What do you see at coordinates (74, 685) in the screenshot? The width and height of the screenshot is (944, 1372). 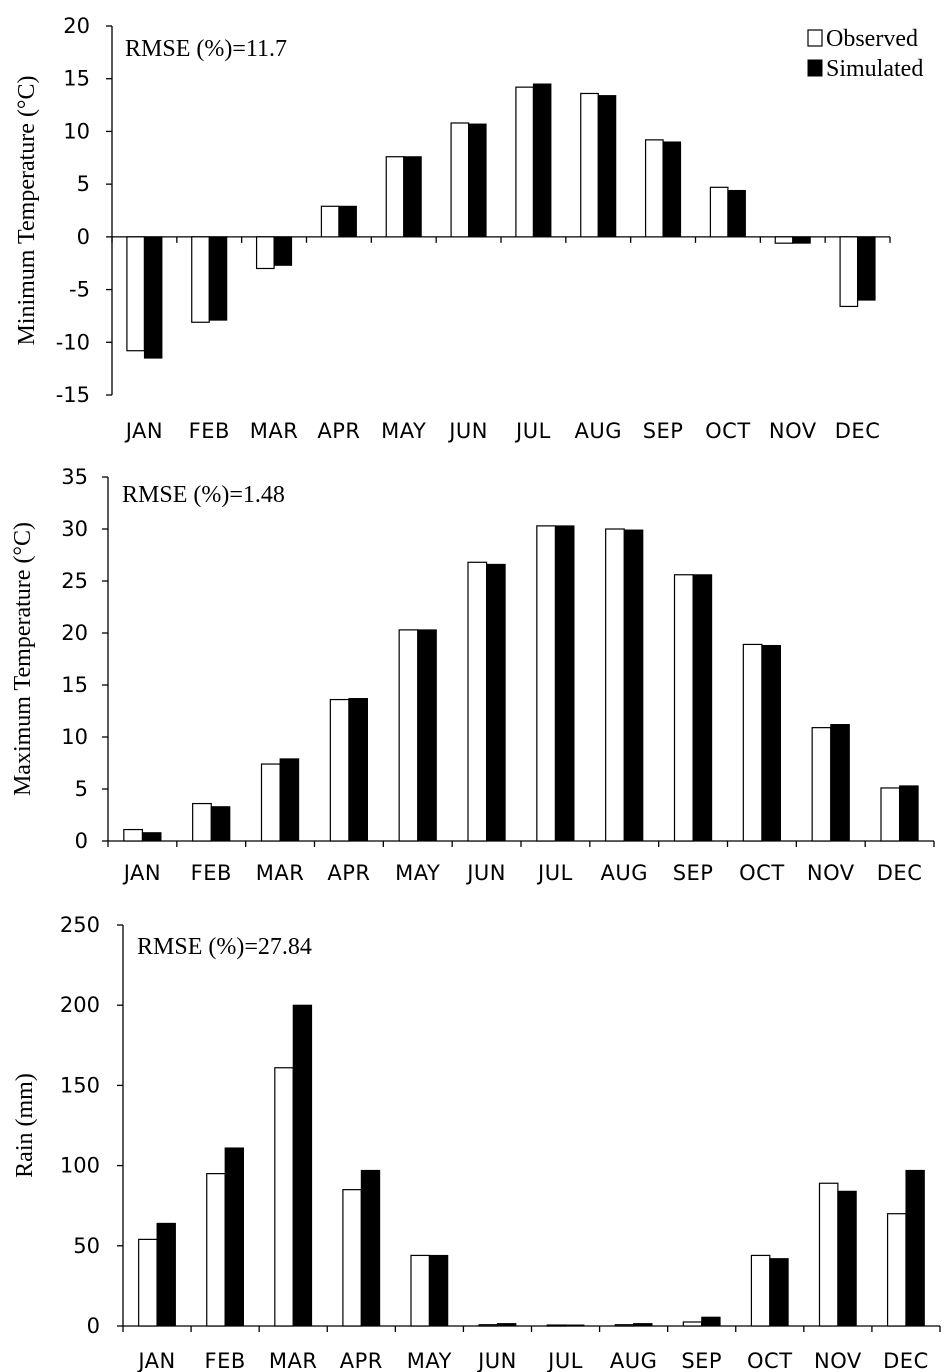 I see `y-tick-label: 15` at bounding box center [74, 685].